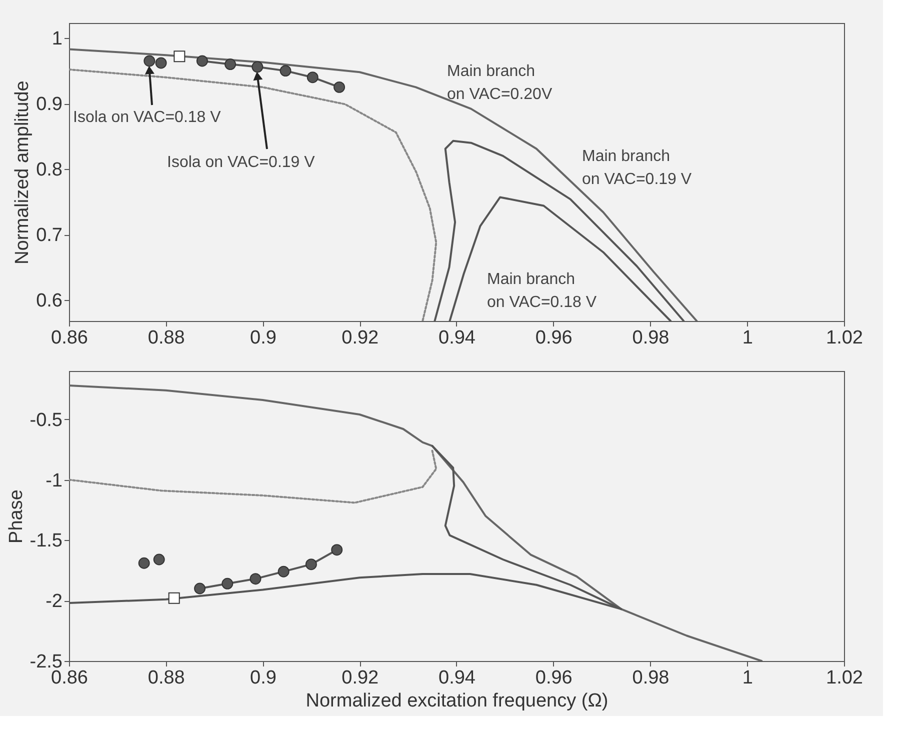 The image size is (907, 733). I want to click on annotation: Isola on VAC=0.19 V, so click(241, 162).